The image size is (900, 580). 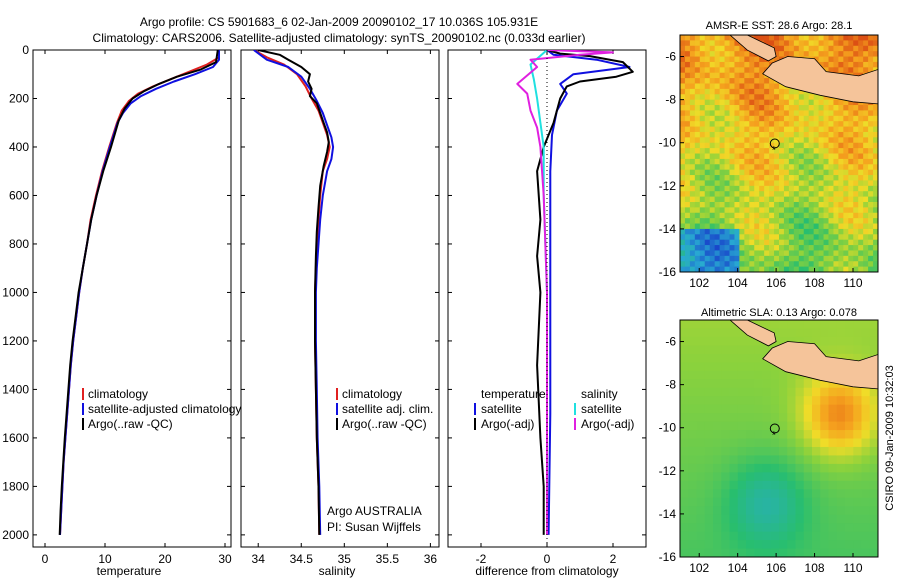 I want to click on sla-map-title: Altimetric SLA: 0.13 Argo: 0.078, so click(x=779, y=313).